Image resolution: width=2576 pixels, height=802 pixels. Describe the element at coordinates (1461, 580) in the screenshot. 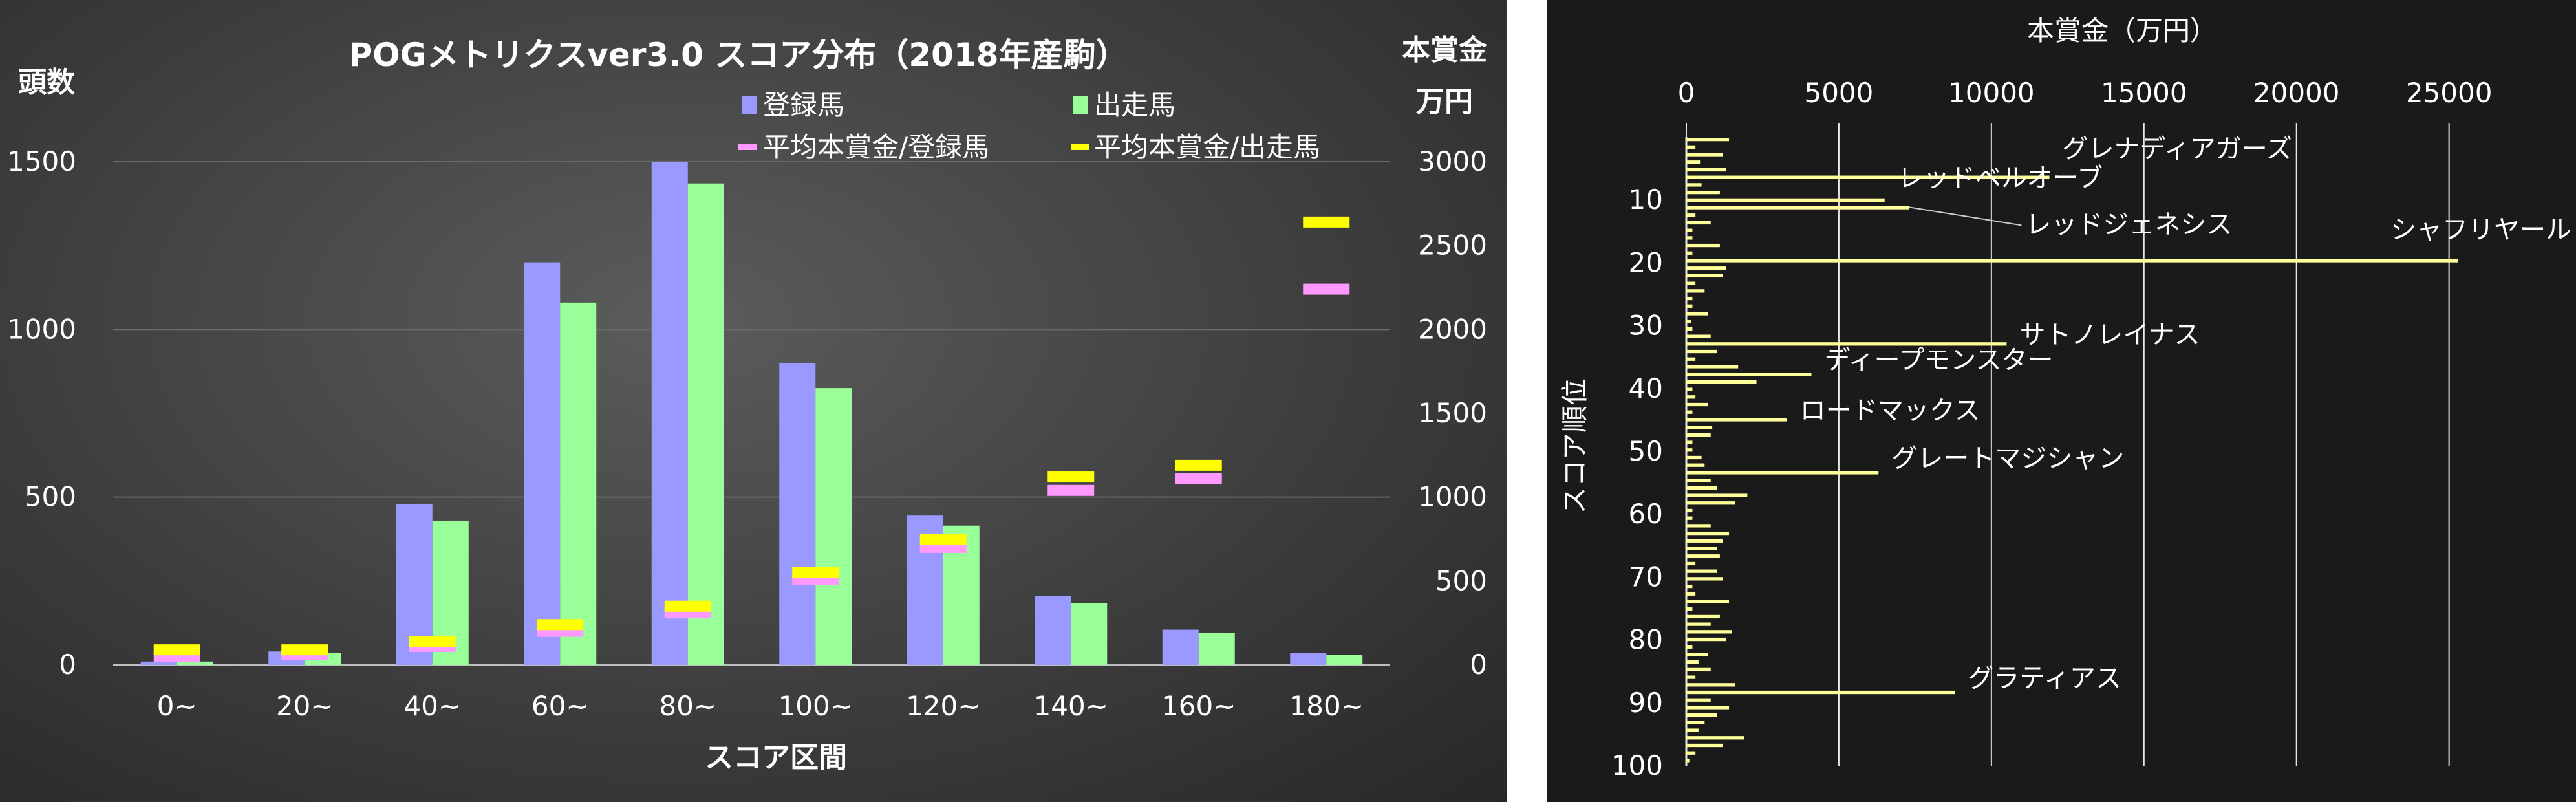

I see `right-tick-label: 500` at that location.